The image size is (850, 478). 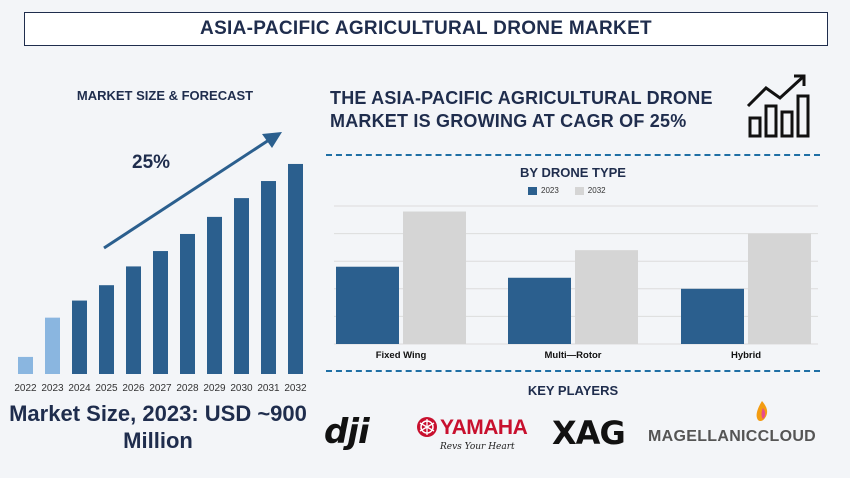 What do you see at coordinates (550, 190) in the screenshot?
I see `legend-label-2023: 2023` at bounding box center [550, 190].